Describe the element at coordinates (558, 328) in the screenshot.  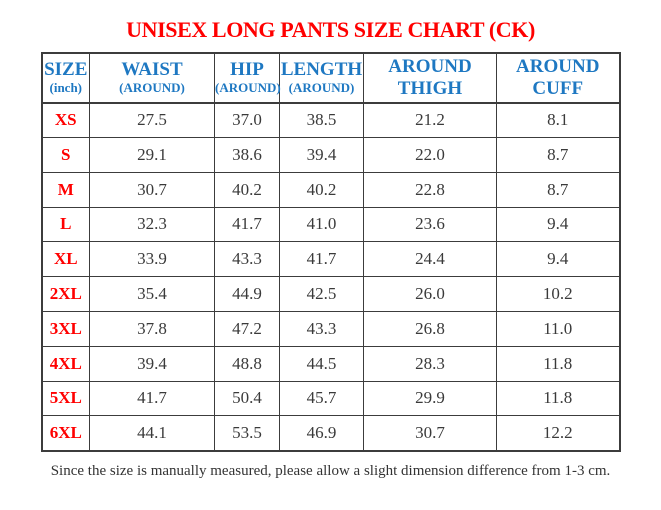
I see `value-cell: 11.0` at that location.